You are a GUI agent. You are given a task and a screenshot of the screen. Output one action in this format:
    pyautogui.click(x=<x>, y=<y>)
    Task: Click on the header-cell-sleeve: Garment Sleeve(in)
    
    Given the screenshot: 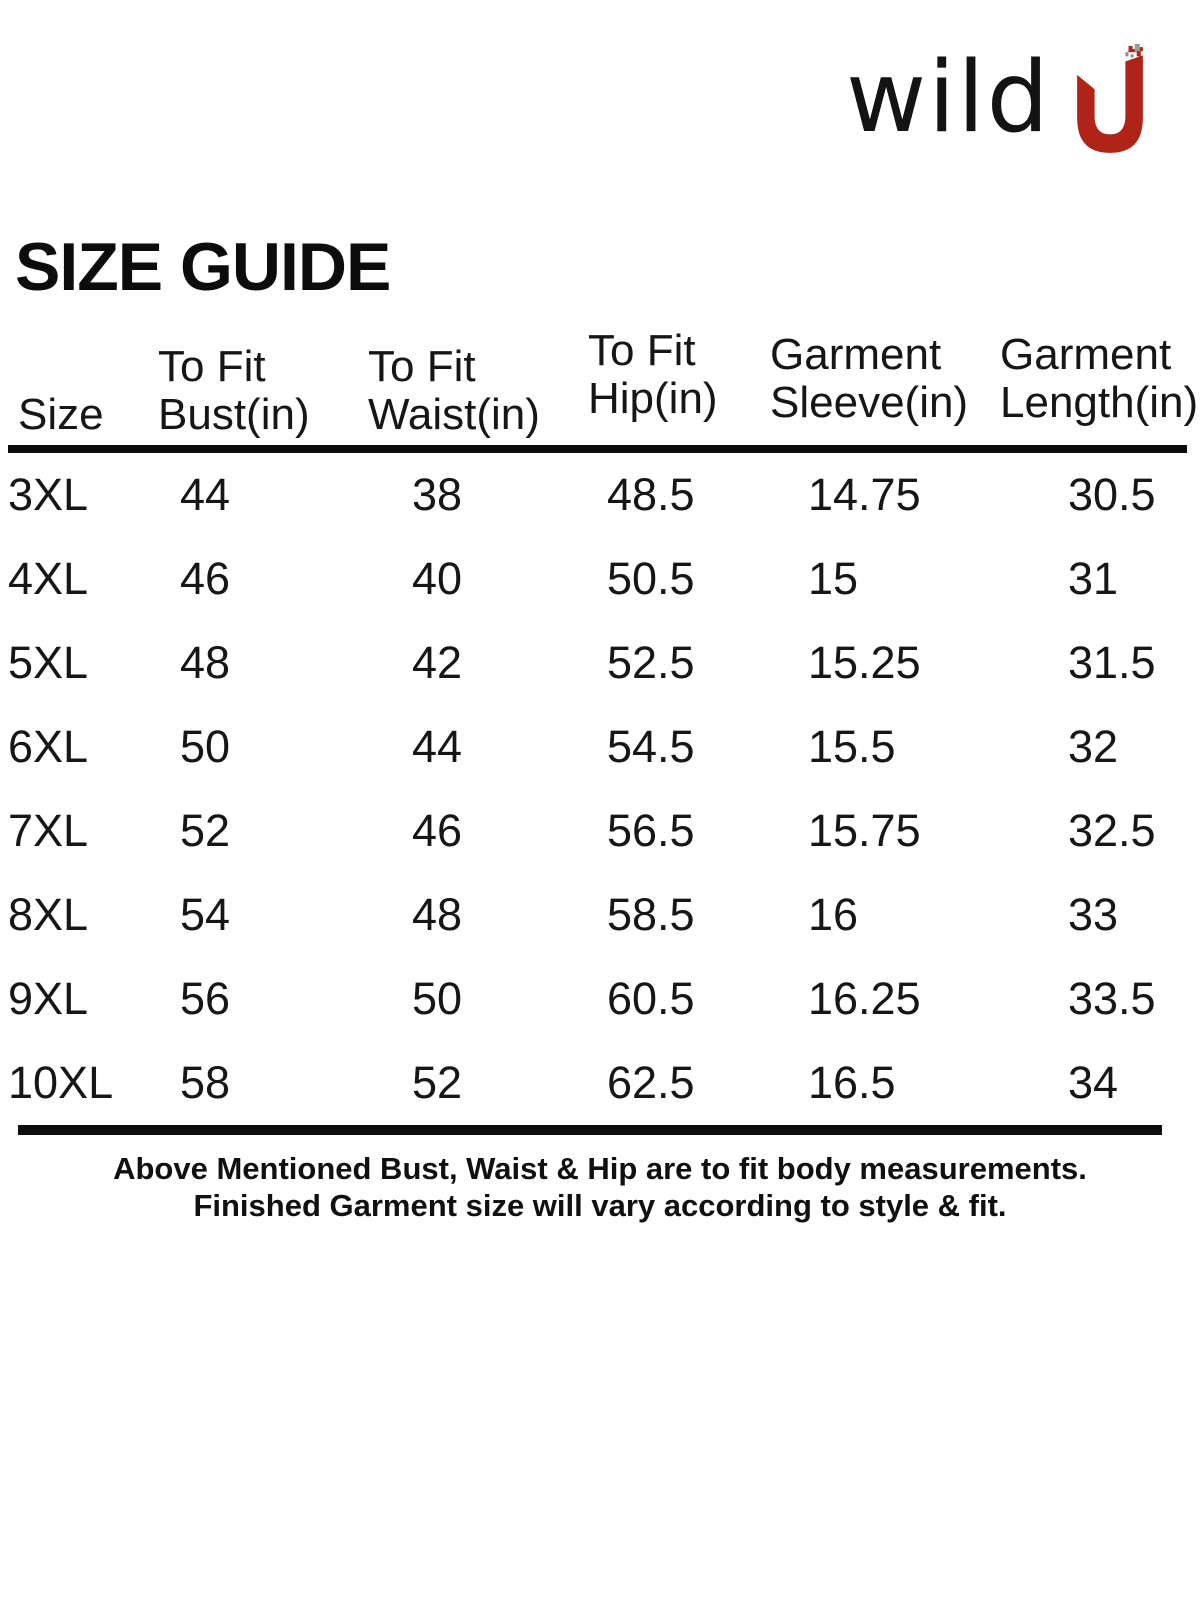 What is the action you would take?
    pyautogui.click(x=869, y=378)
    